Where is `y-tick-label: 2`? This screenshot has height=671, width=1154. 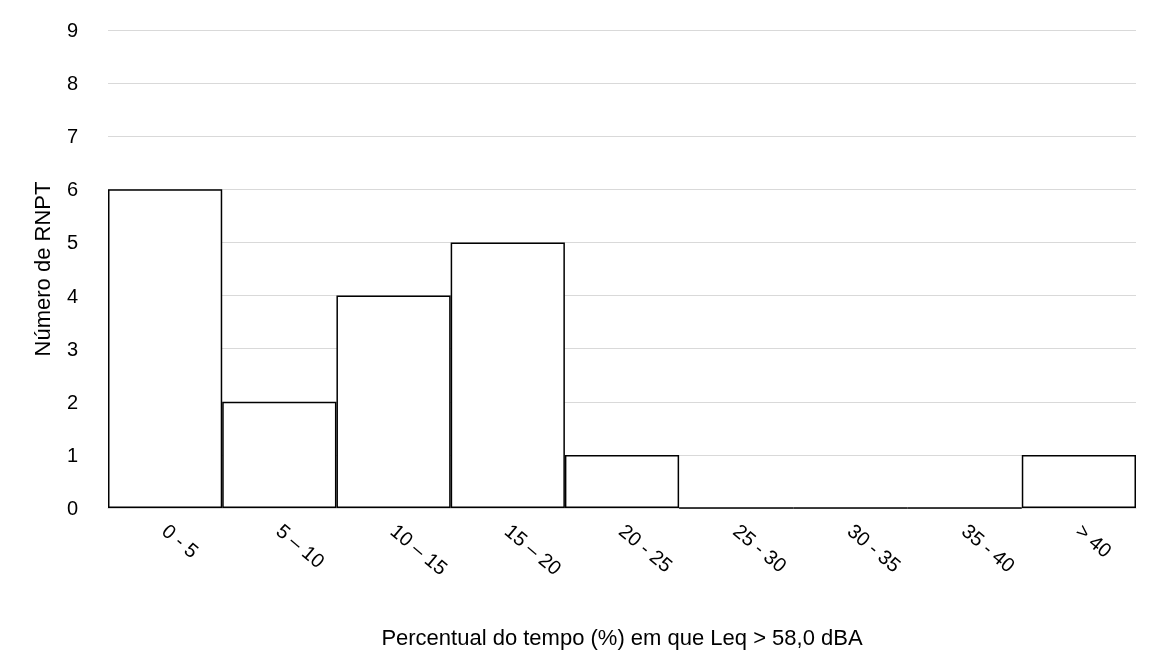
y-tick-label: 2 is located at coordinates (72, 401).